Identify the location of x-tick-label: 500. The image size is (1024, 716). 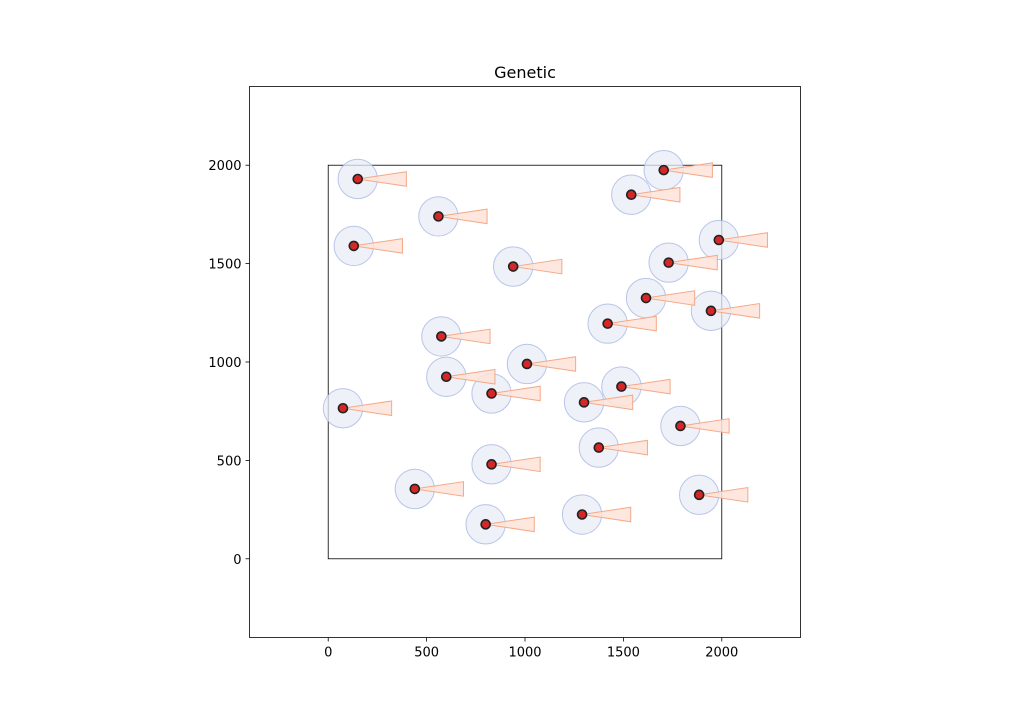
(426, 653).